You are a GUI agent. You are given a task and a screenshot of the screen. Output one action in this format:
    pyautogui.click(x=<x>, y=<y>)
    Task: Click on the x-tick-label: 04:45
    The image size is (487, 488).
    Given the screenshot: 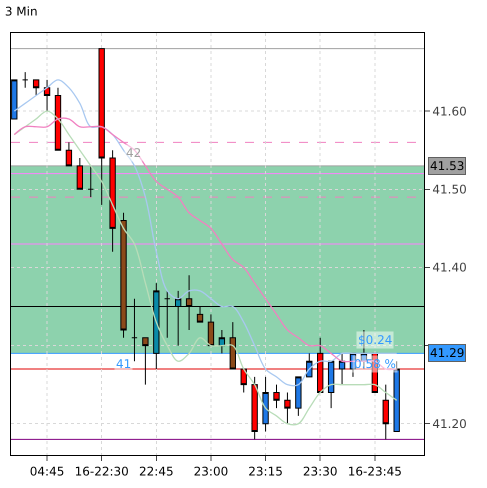 What is the action you would take?
    pyautogui.click(x=47, y=471)
    